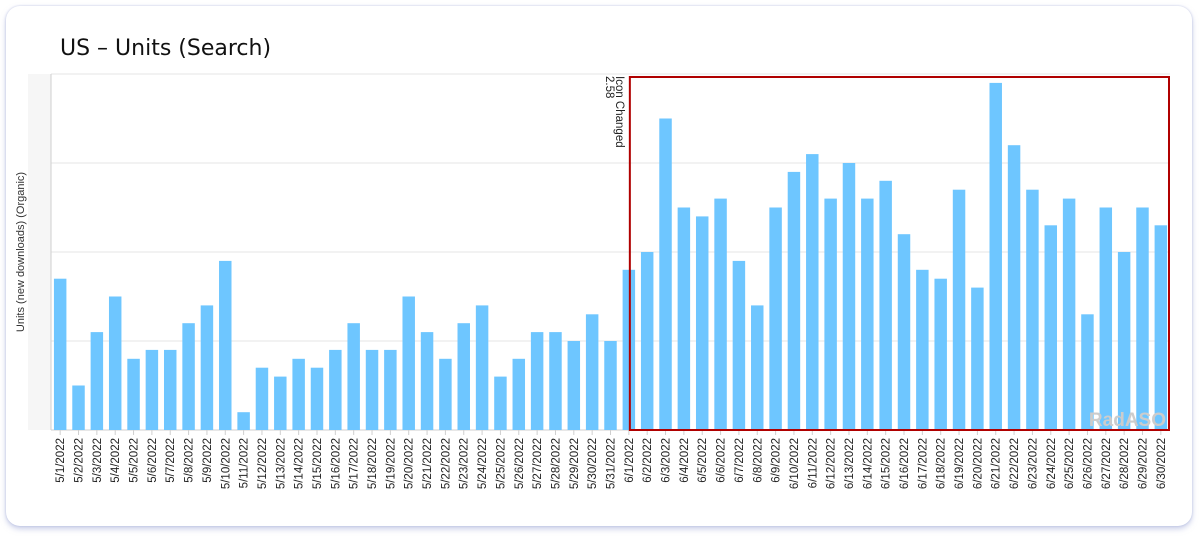  Describe the element at coordinates (978, 463) in the screenshot. I see `x-tick-label: 6/20/2022` at that location.